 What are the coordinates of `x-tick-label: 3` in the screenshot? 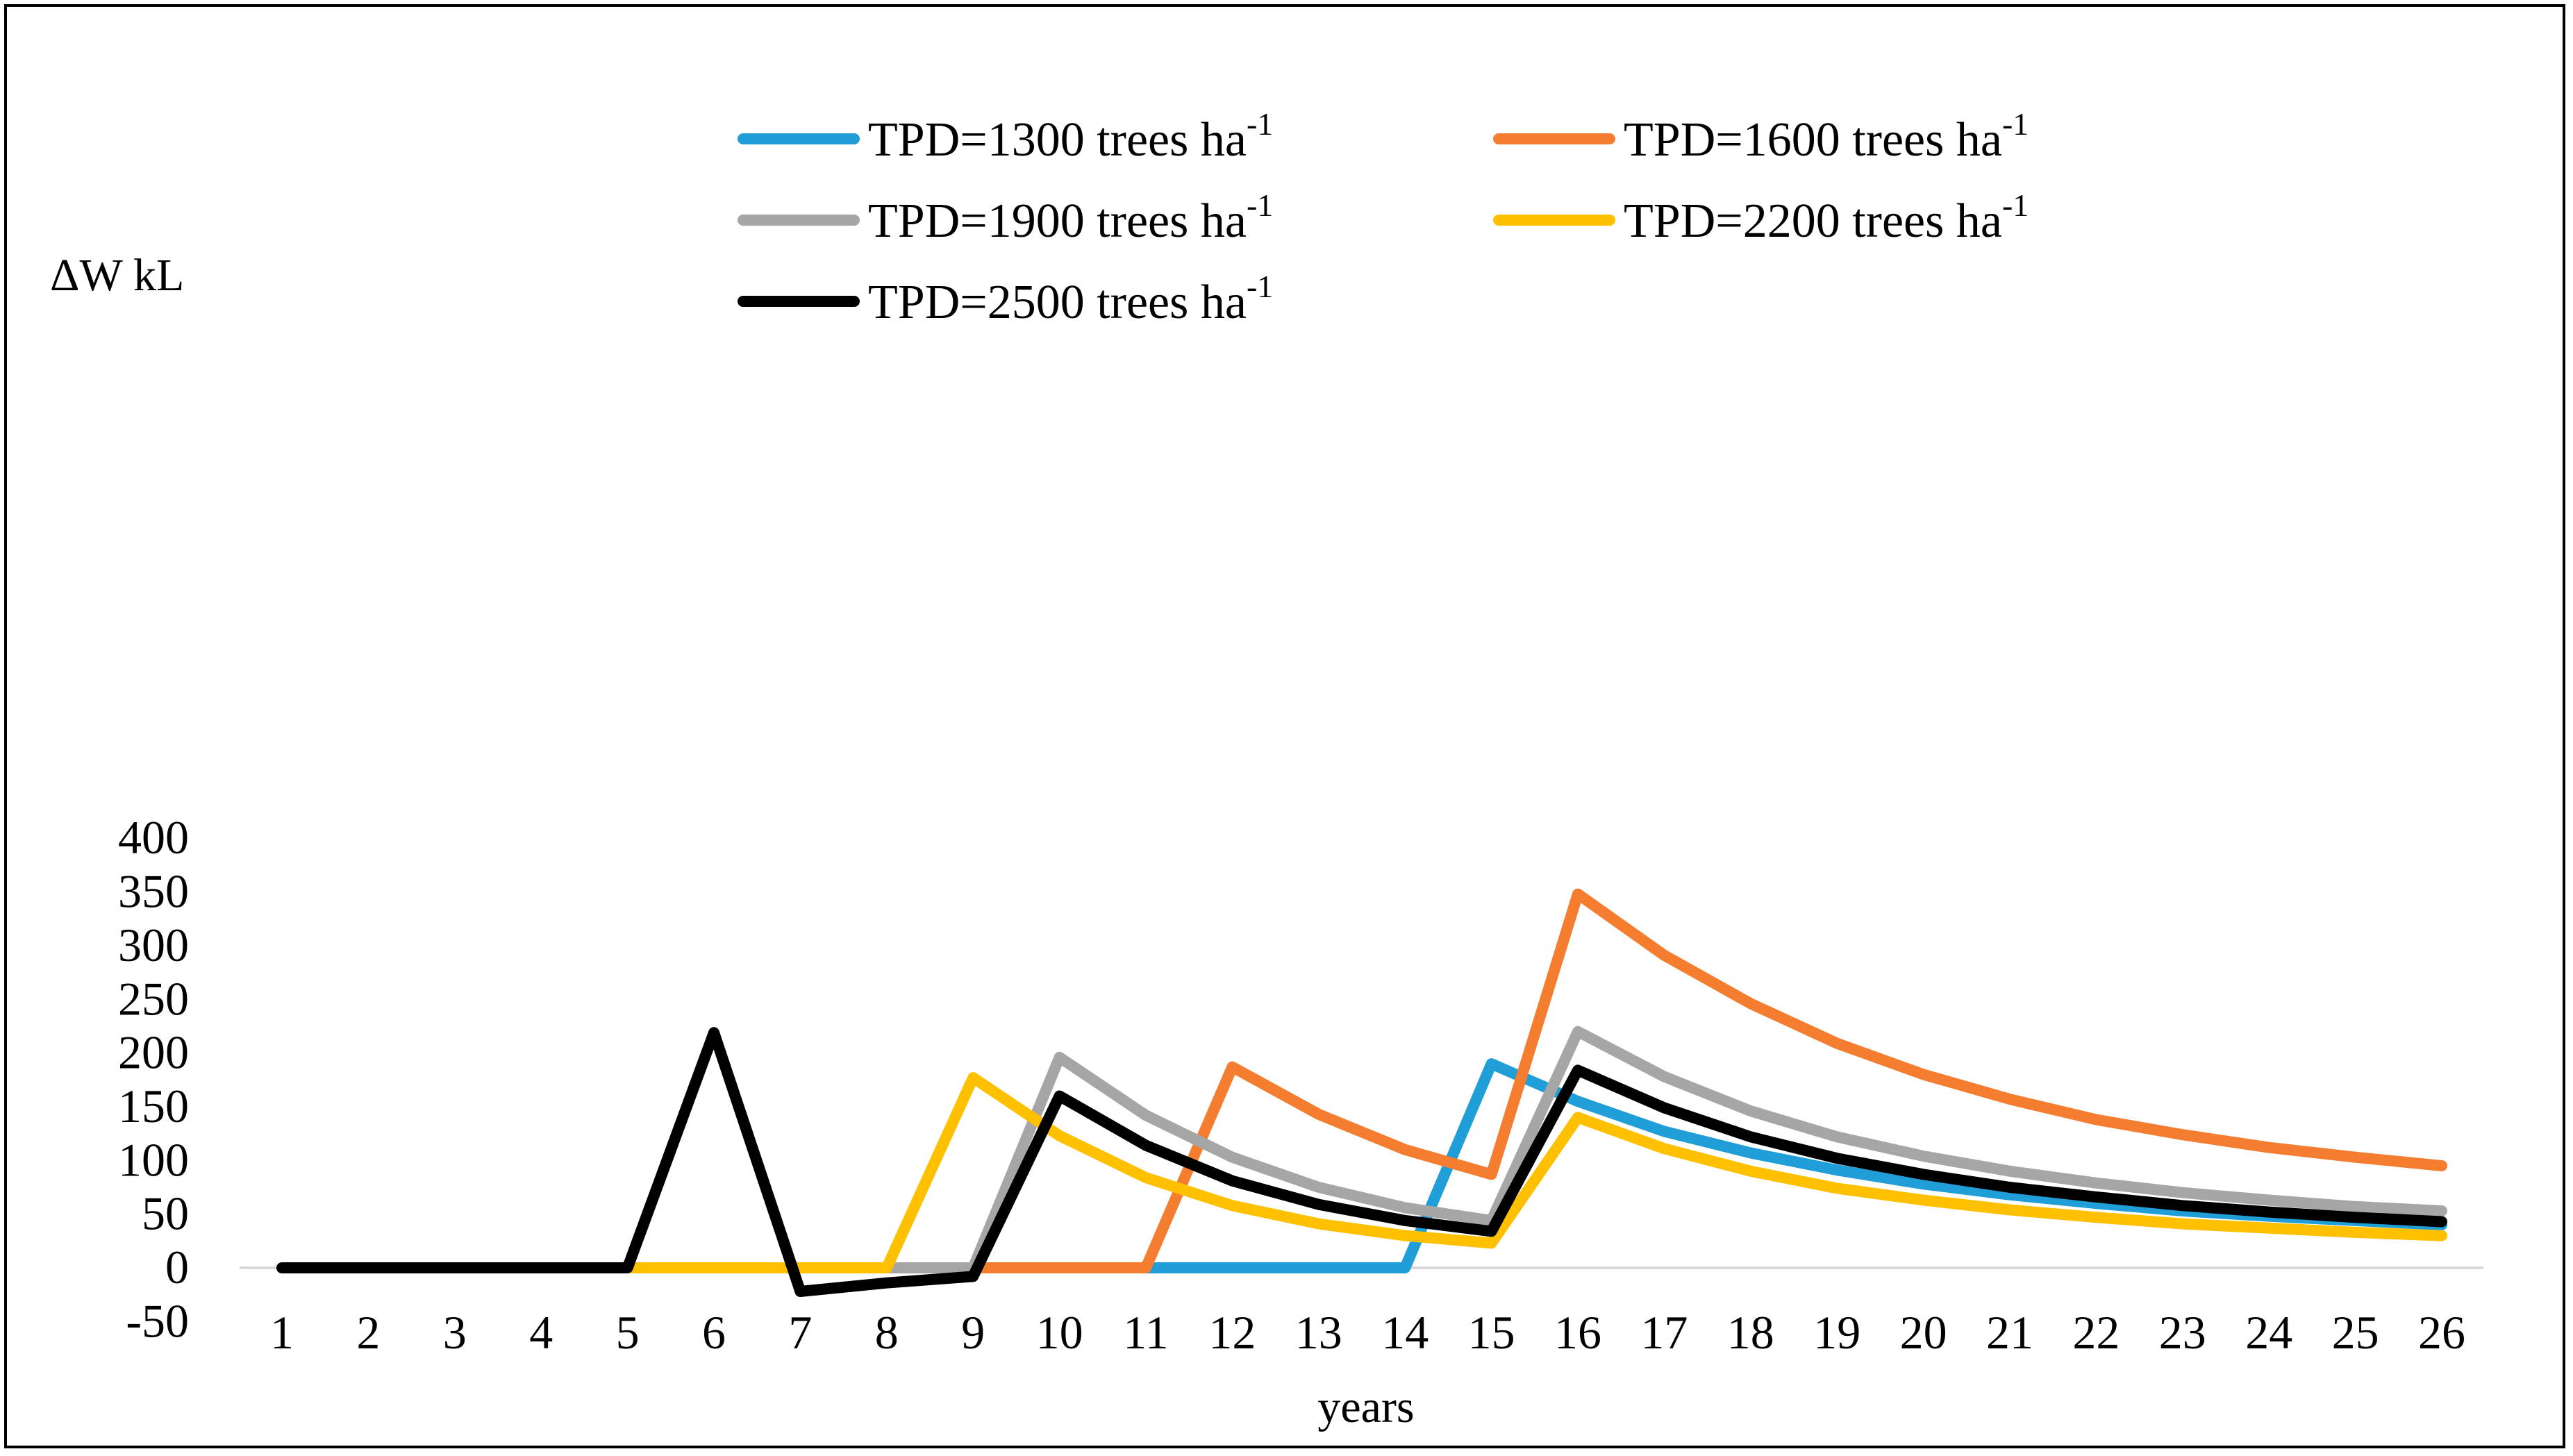 It's located at (455, 1332).